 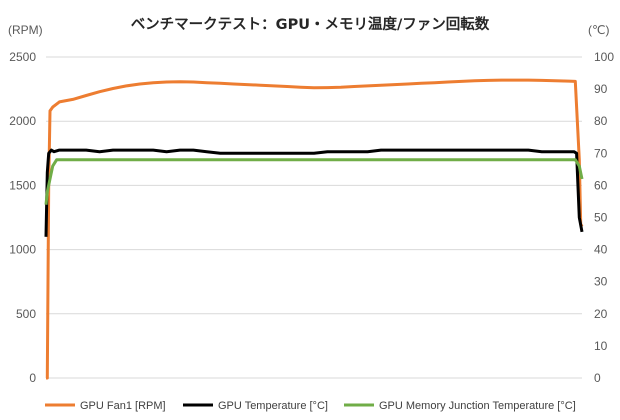 I want to click on right-tick-label: 10, so click(x=601, y=346).